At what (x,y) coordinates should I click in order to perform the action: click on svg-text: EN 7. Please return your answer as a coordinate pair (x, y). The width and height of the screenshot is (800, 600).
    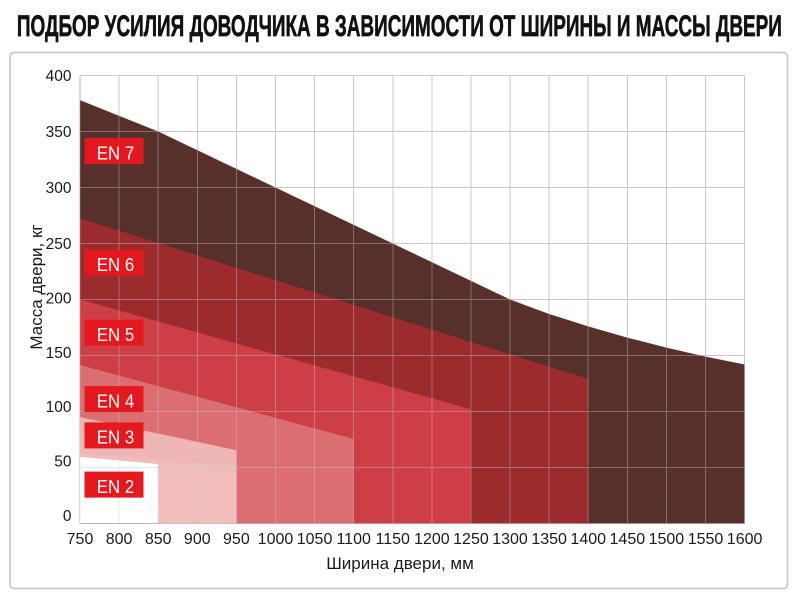
    Looking at the image, I should click on (115, 153).